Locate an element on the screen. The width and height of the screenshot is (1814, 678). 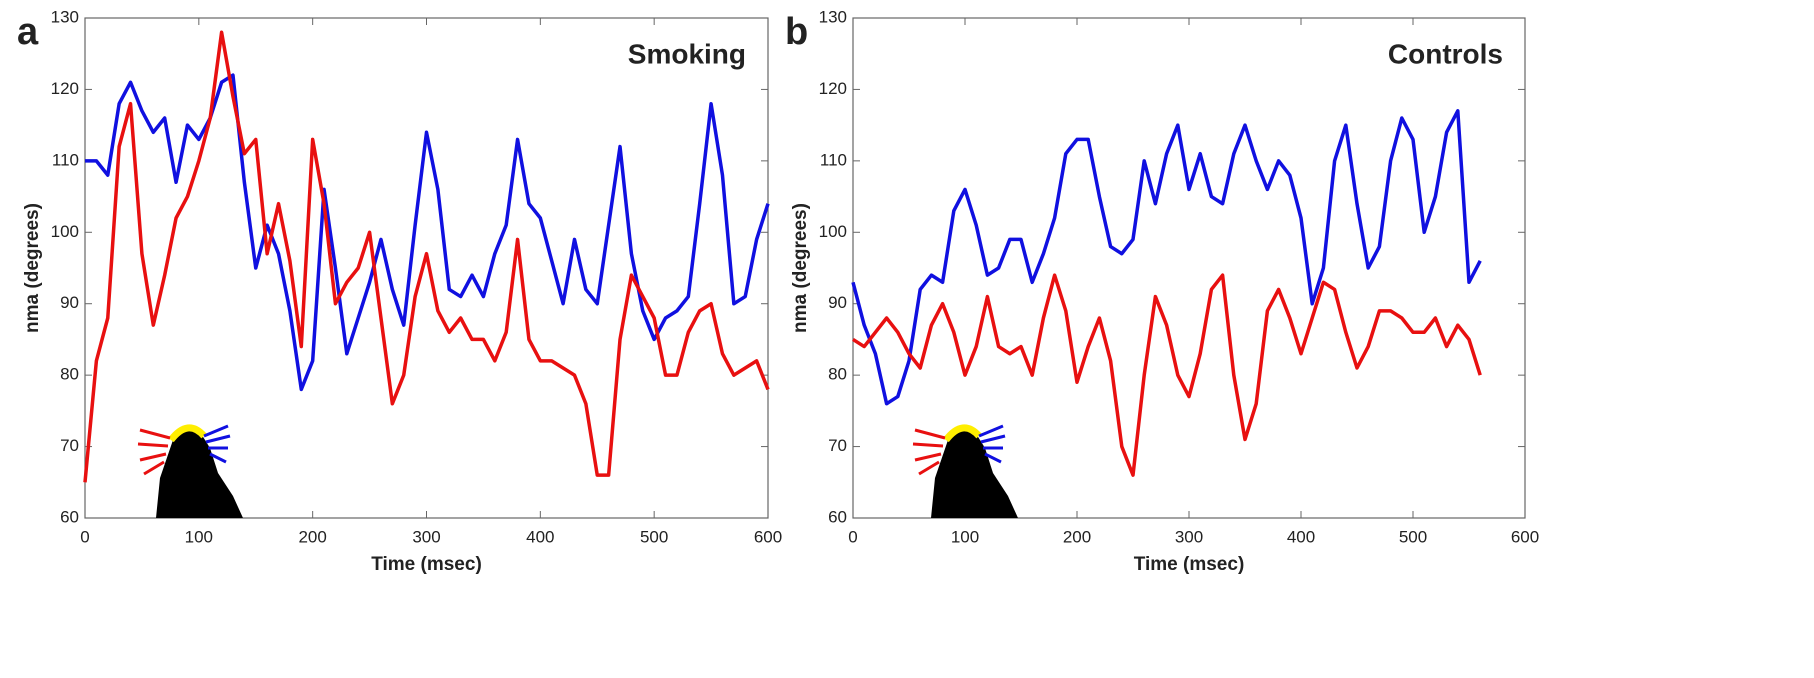
data-line is located at coordinates (1167, 375).